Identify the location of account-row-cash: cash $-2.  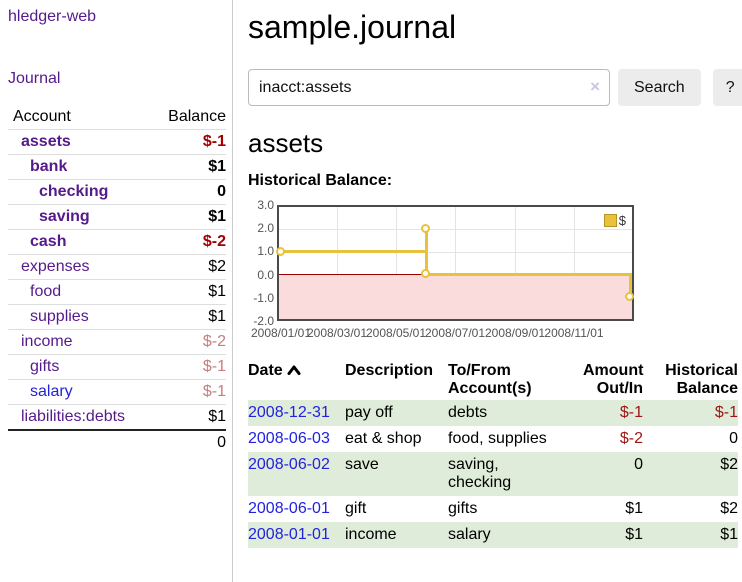
(117, 241).